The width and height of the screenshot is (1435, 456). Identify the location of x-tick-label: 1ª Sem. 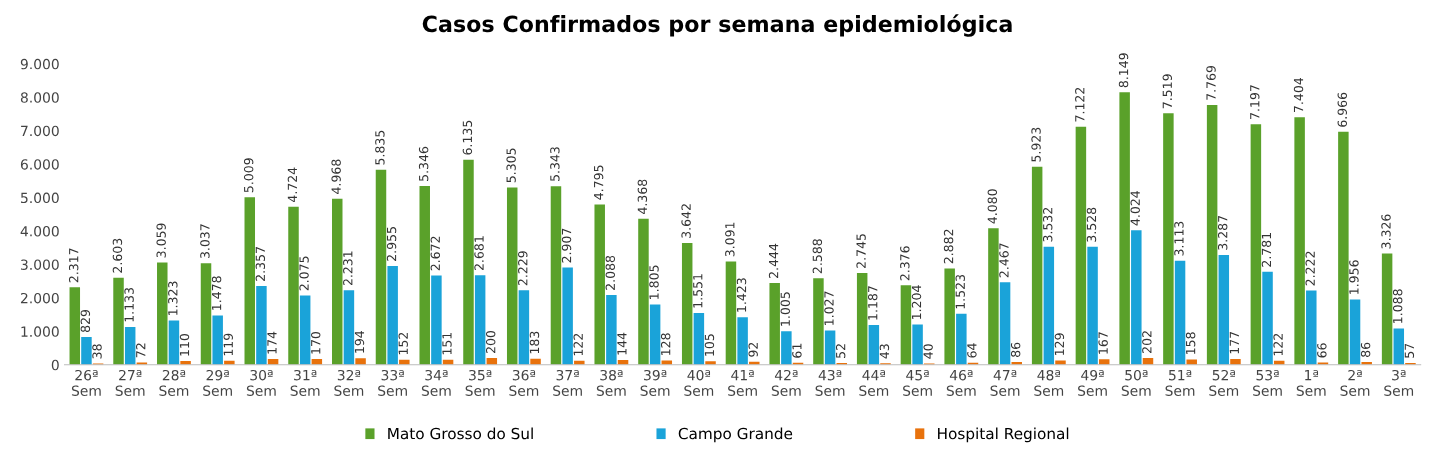
(1311, 382).